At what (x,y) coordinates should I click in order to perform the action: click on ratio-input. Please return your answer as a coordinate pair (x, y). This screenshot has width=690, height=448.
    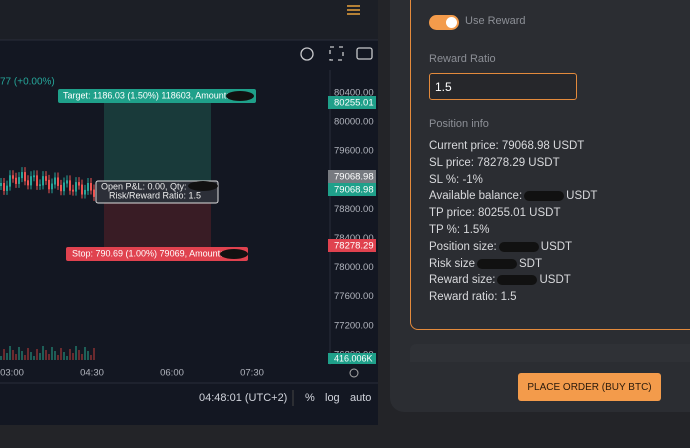
    Looking at the image, I should click on (503, 86).